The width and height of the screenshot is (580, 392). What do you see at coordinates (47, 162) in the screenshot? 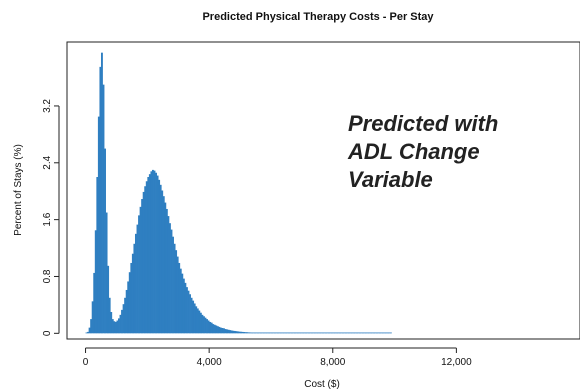
I see `y-tick-label: 2.4` at bounding box center [47, 162].